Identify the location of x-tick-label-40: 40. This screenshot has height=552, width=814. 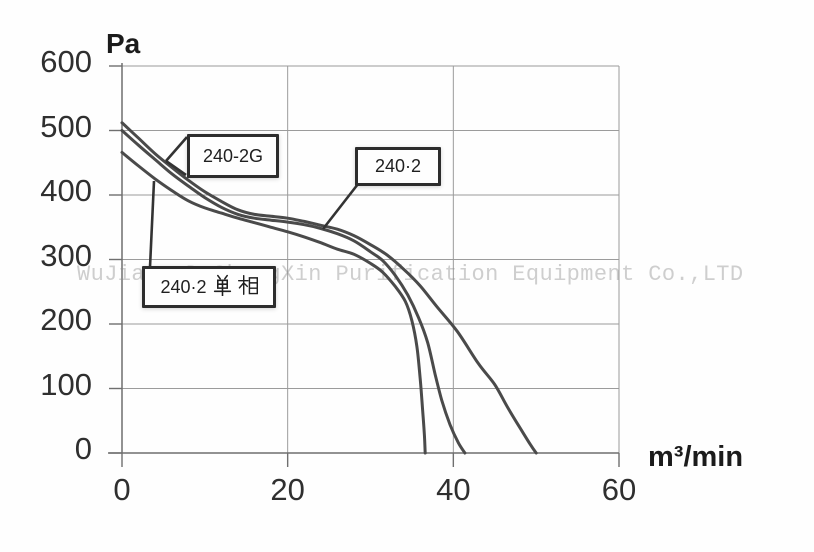
(453, 489).